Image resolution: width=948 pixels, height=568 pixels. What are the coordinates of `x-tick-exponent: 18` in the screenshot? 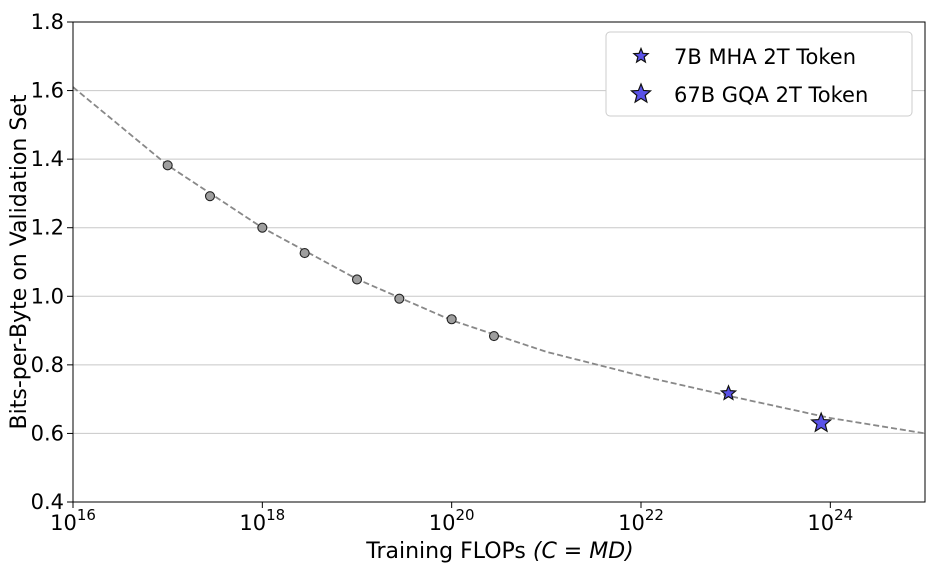 It's located at (275, 515).